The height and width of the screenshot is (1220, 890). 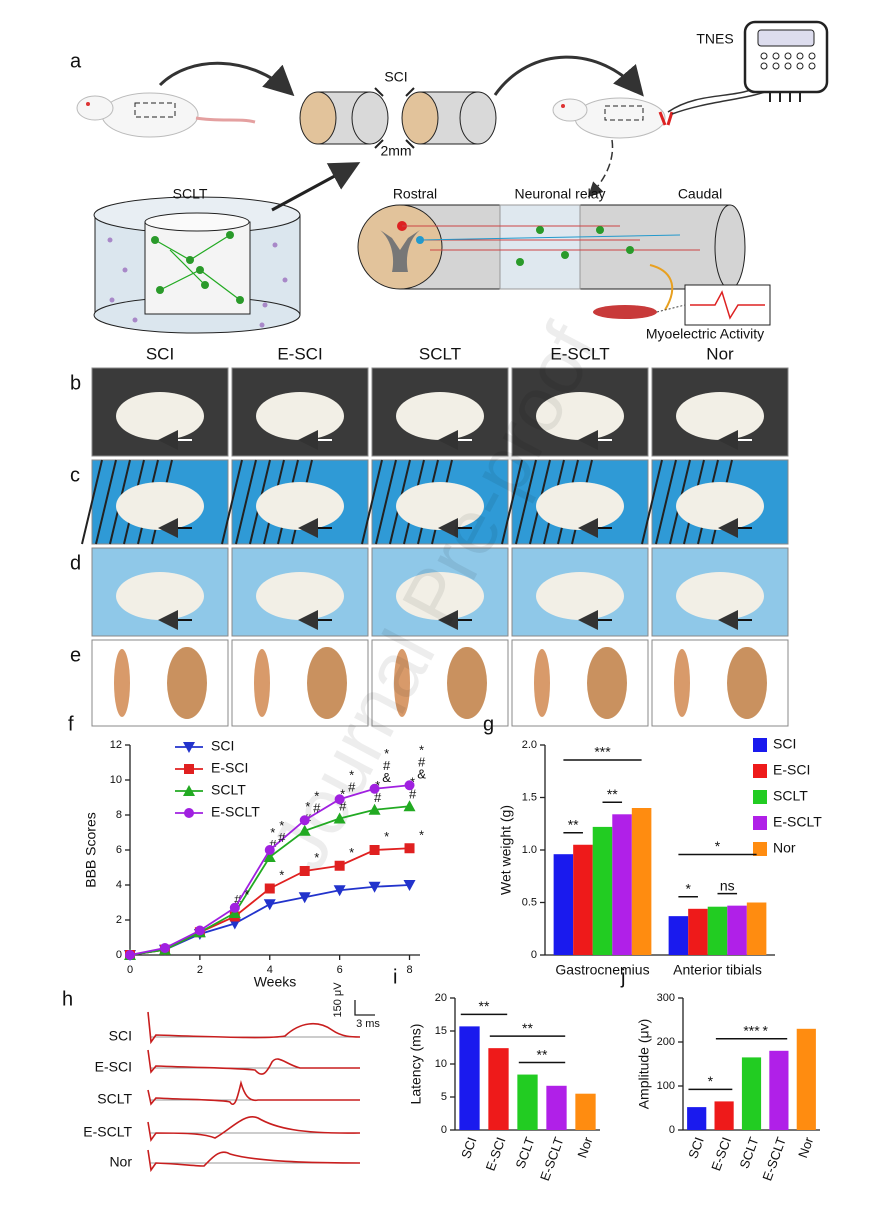 What do you see at coordinates (116, 780) in the screenshot?
I see `y-tick-label: 10` at bounding box center [116, 780].